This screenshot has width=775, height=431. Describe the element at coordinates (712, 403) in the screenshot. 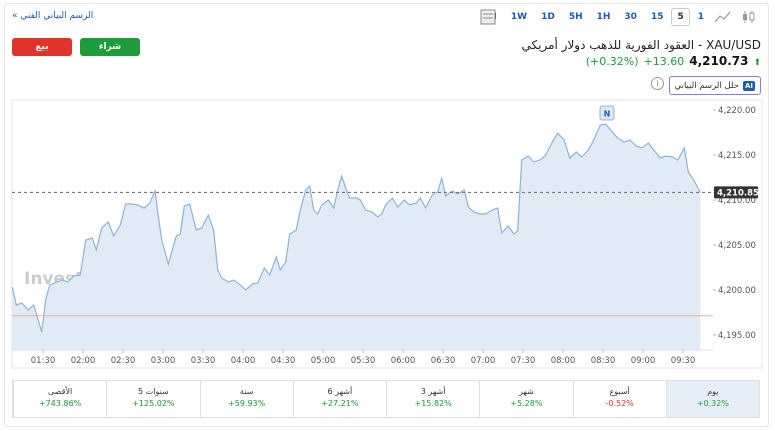

I see `period-change: +0.32%` at that location.